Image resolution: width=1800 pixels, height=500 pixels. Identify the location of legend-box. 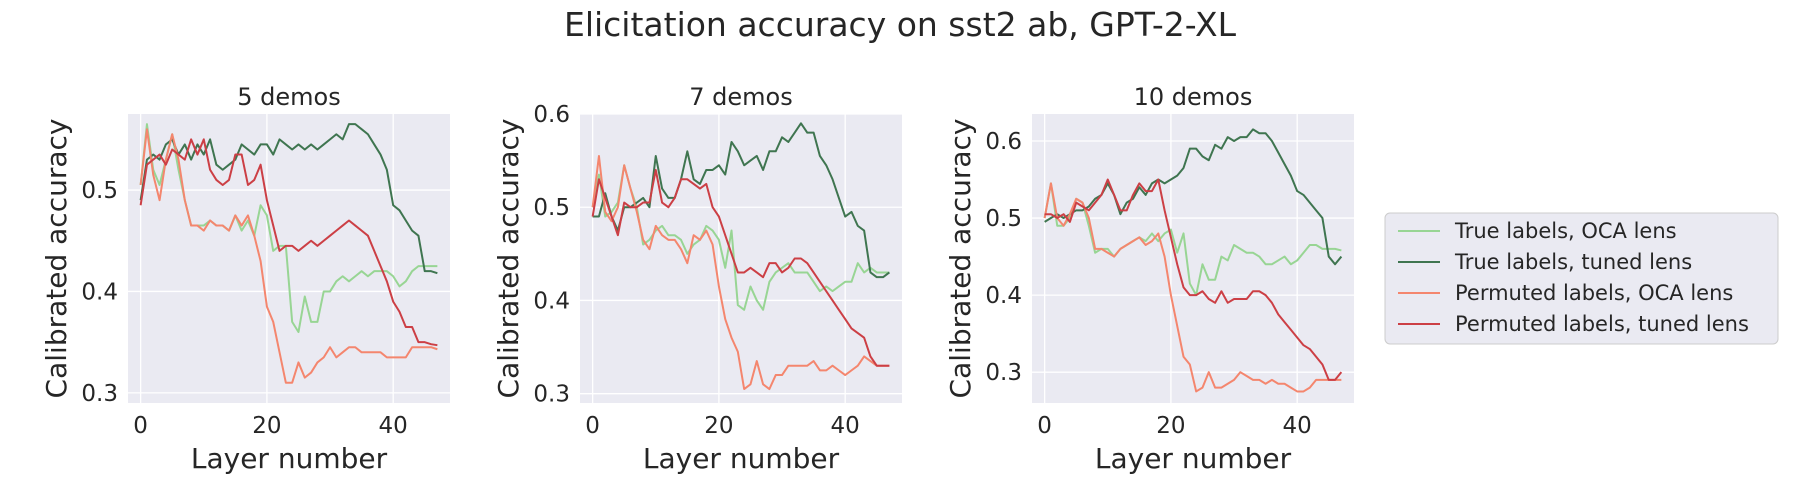
(1581, 278).